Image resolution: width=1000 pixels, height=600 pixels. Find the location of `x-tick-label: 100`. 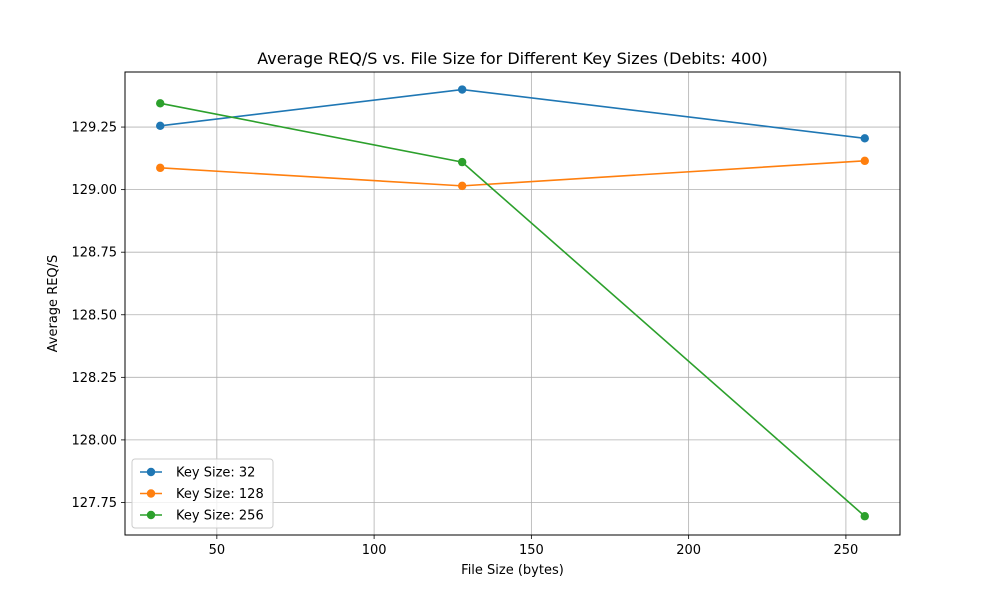

x-tick-label: 100 is located at coordinates (374, 550).